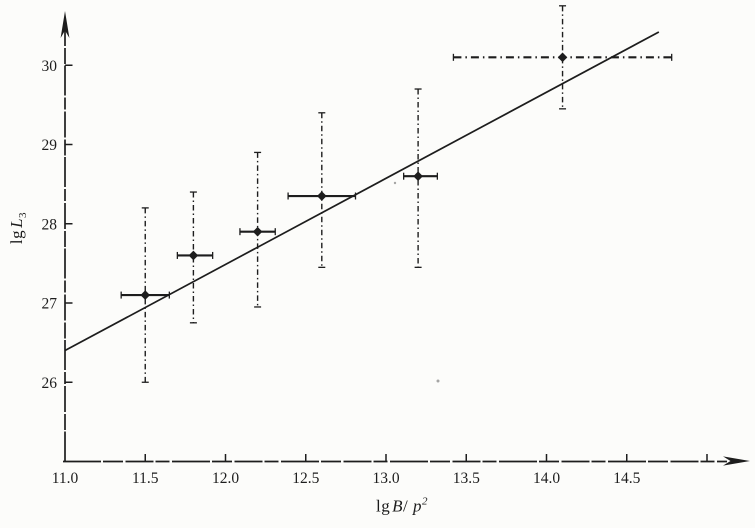  Describe the element at coordinates (385, 478) in the screenshot. I see `x-tick-label: 13.0` at that location.